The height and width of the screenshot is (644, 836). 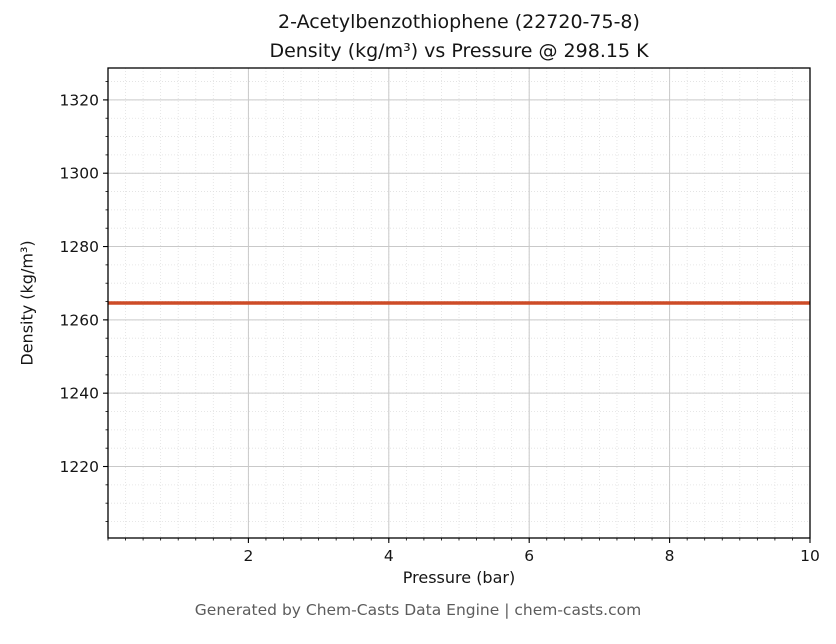 I want to click on chart-title-line2: Density (kg/m³) vs Pressure @ 298.15 K, so click(x=459, y=51).